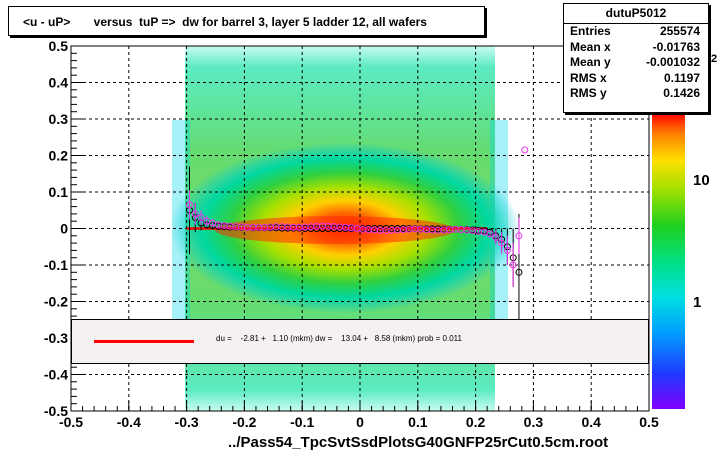 This screenshot has width=721, height=455. Describe the element at coordinates (59, 46) in the screenshot. I see `y-tick-label: 0.5` at that location.